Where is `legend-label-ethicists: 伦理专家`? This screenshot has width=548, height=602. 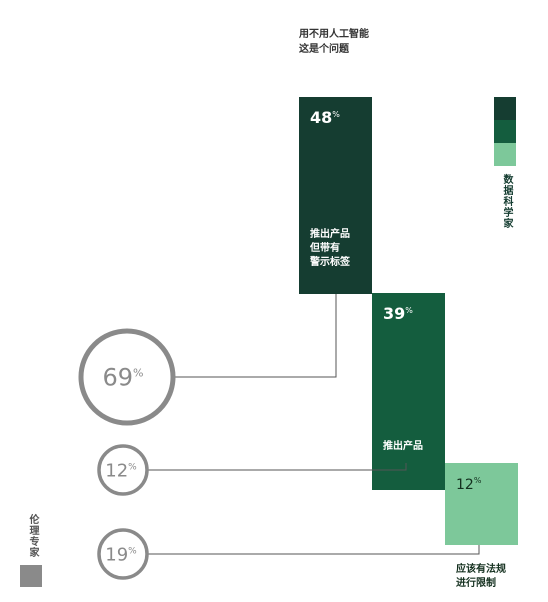 legend-label-ethicists: 伦理专家 is located at coordinates (32, 536).